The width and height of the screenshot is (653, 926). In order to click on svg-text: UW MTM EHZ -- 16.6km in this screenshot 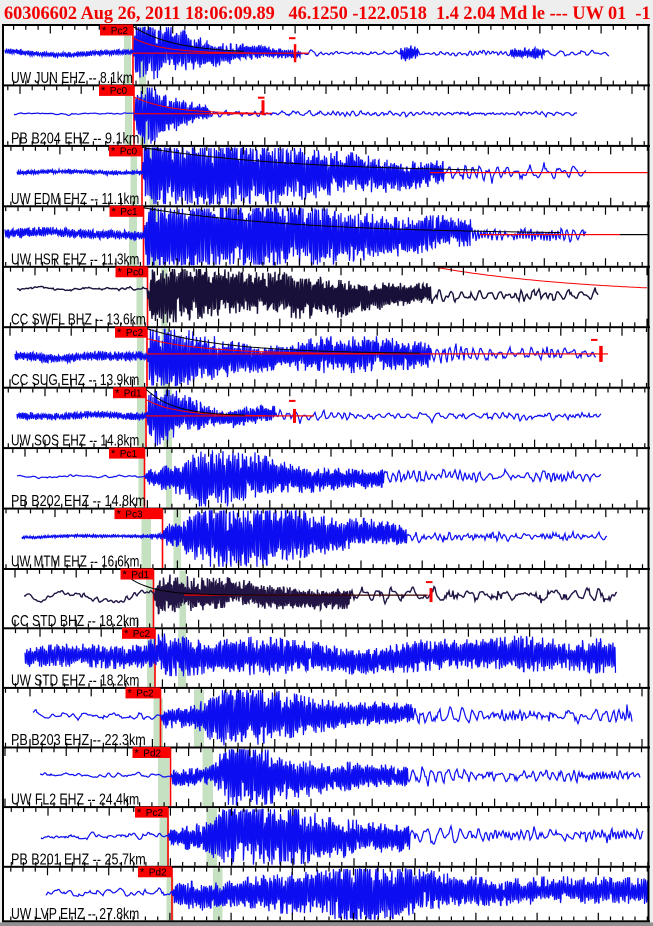, I will do `click(75, 561)`.